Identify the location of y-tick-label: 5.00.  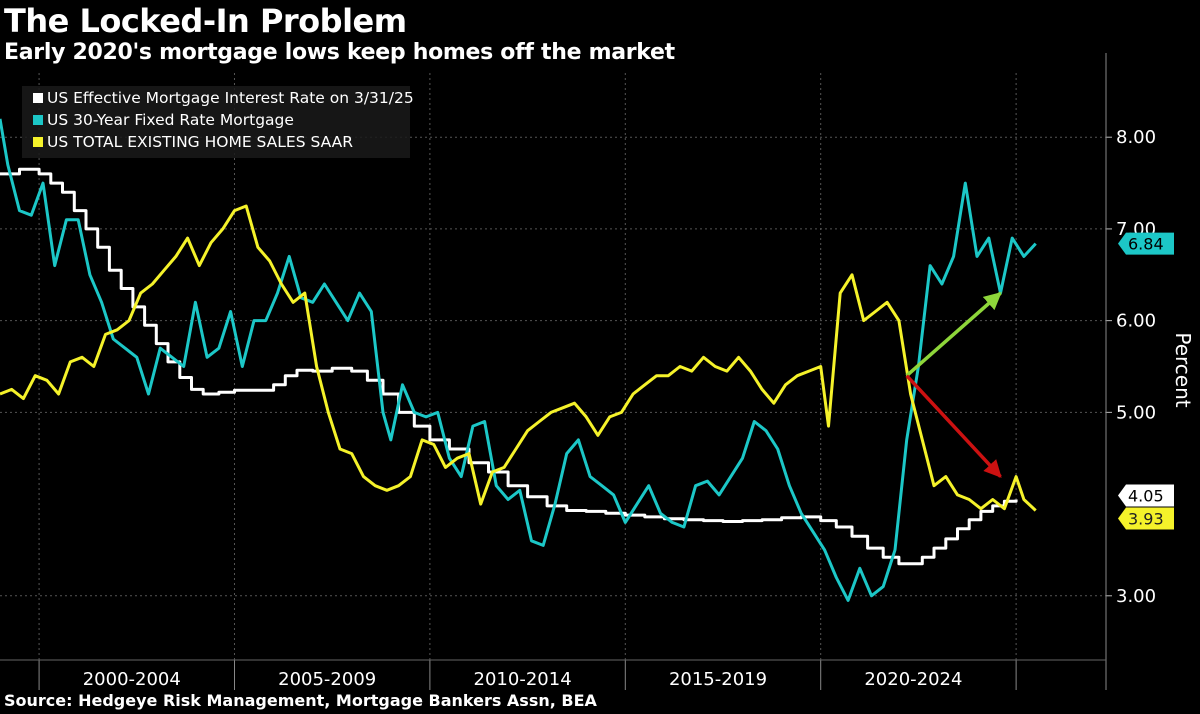
(1136, 412).